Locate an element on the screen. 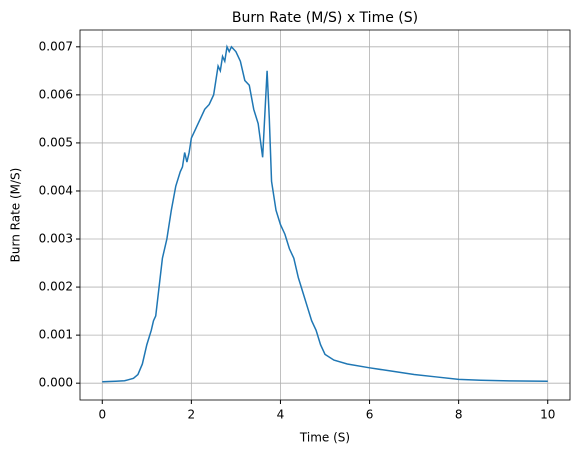  x-tick-label: 8 is located at coordinates (459, 415).